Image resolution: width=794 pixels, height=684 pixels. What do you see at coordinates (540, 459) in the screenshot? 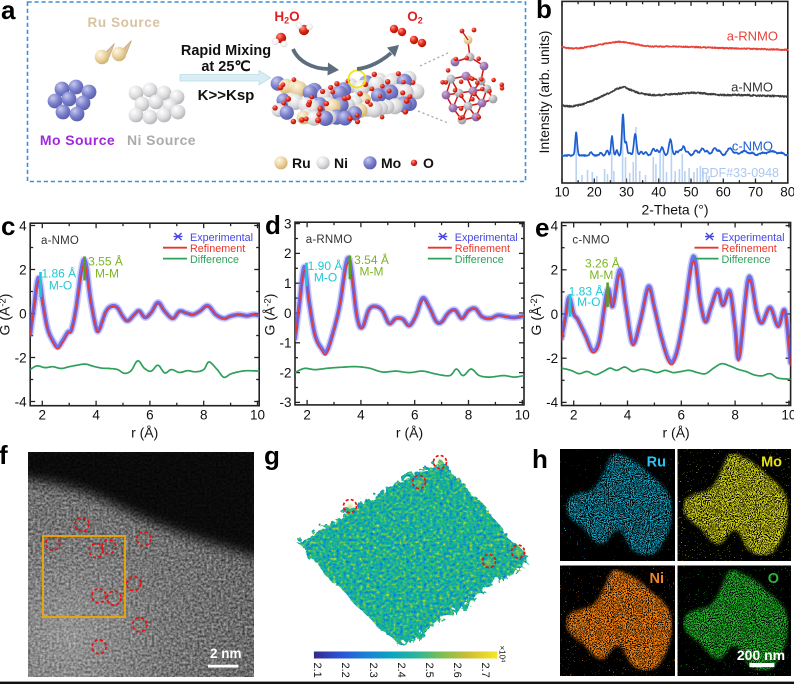
I see `svg-text: h` at bounding box center [540, 459].